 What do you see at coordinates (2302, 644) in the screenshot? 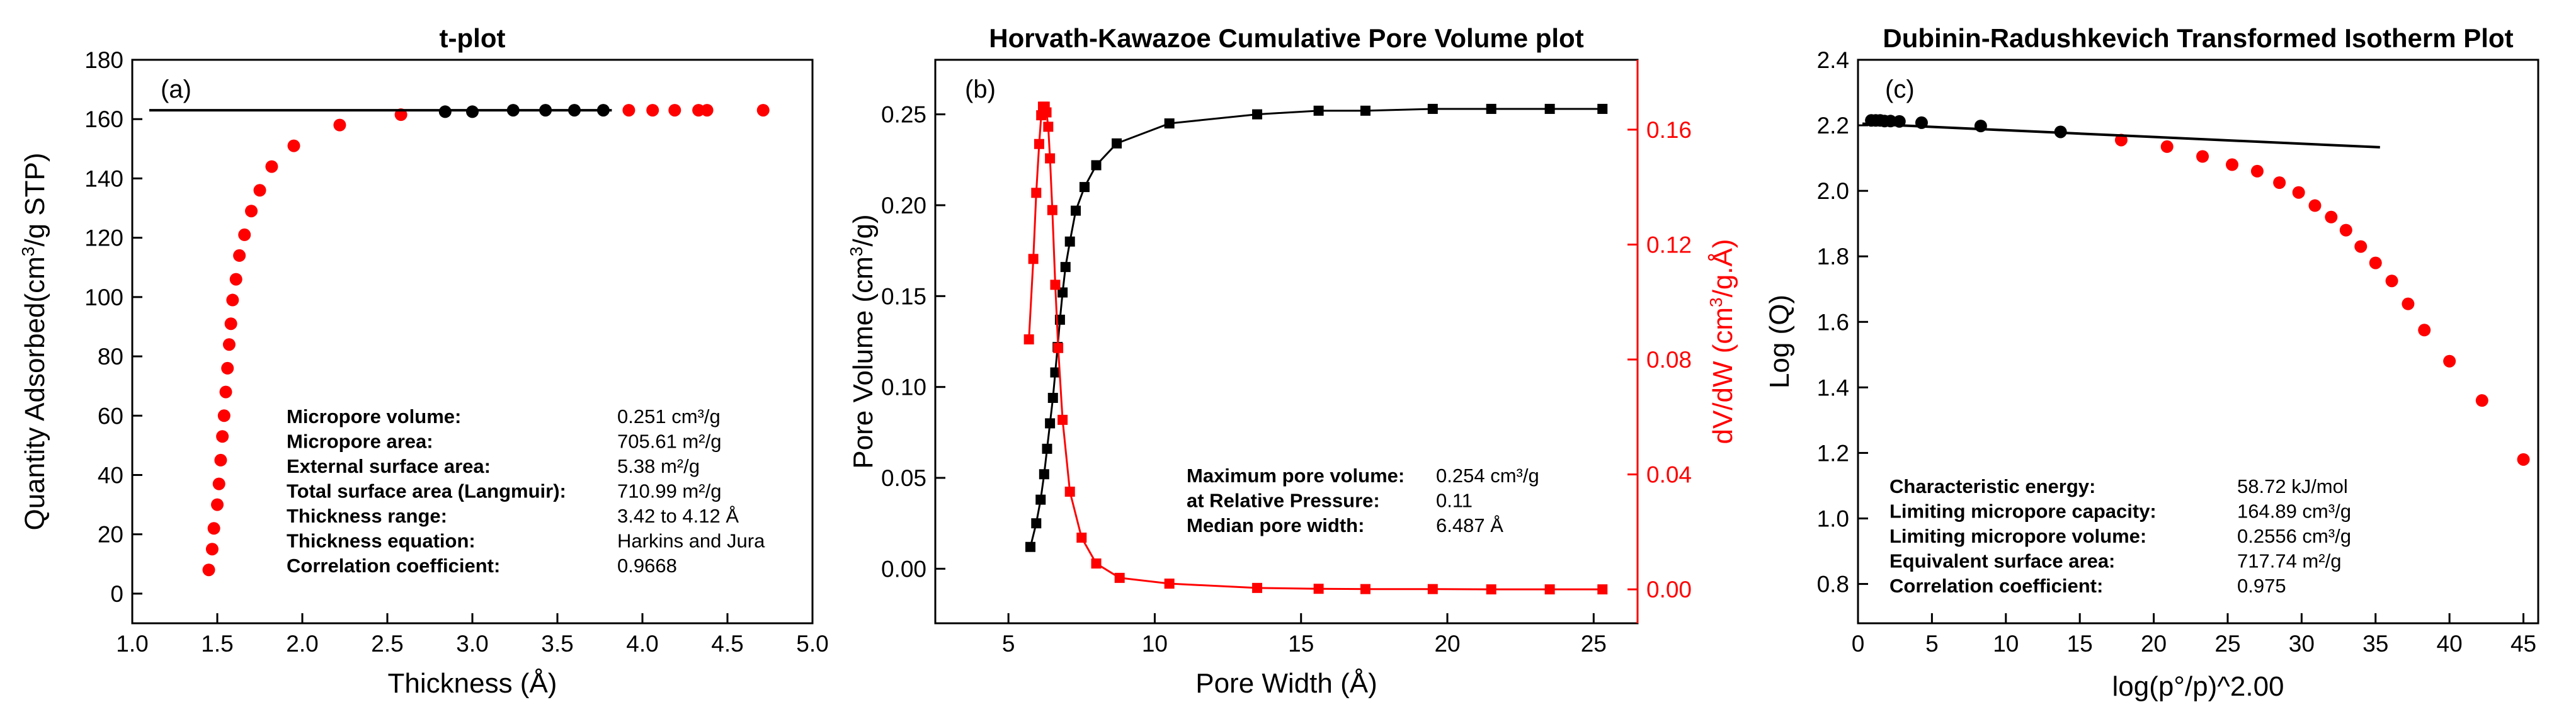
I see `x-tick-label: 30` at bounding box center [2302, 644].